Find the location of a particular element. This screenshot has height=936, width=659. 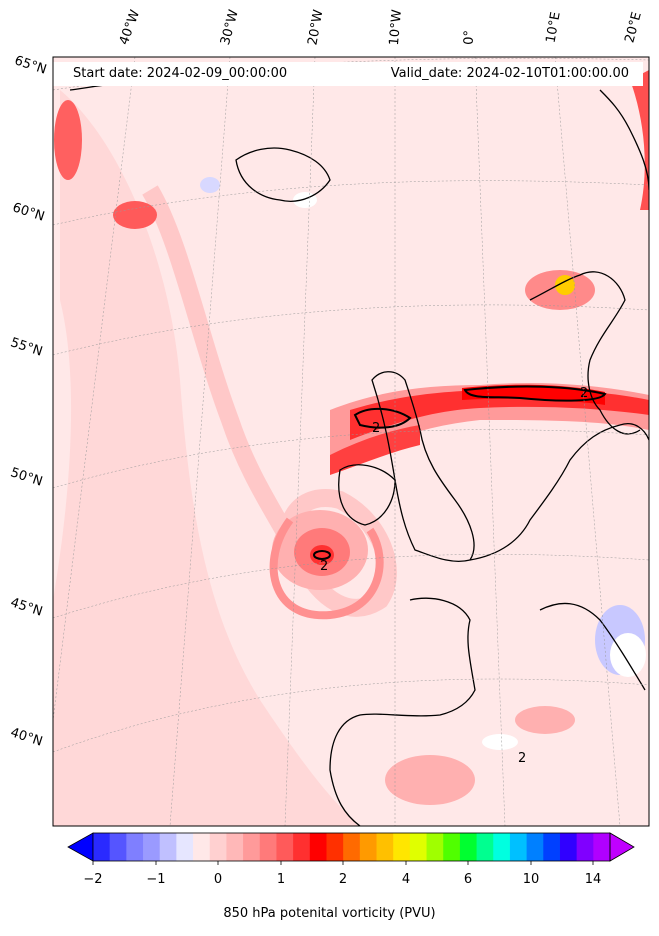

lon-label: 0° is located at coordinates (469, 37).